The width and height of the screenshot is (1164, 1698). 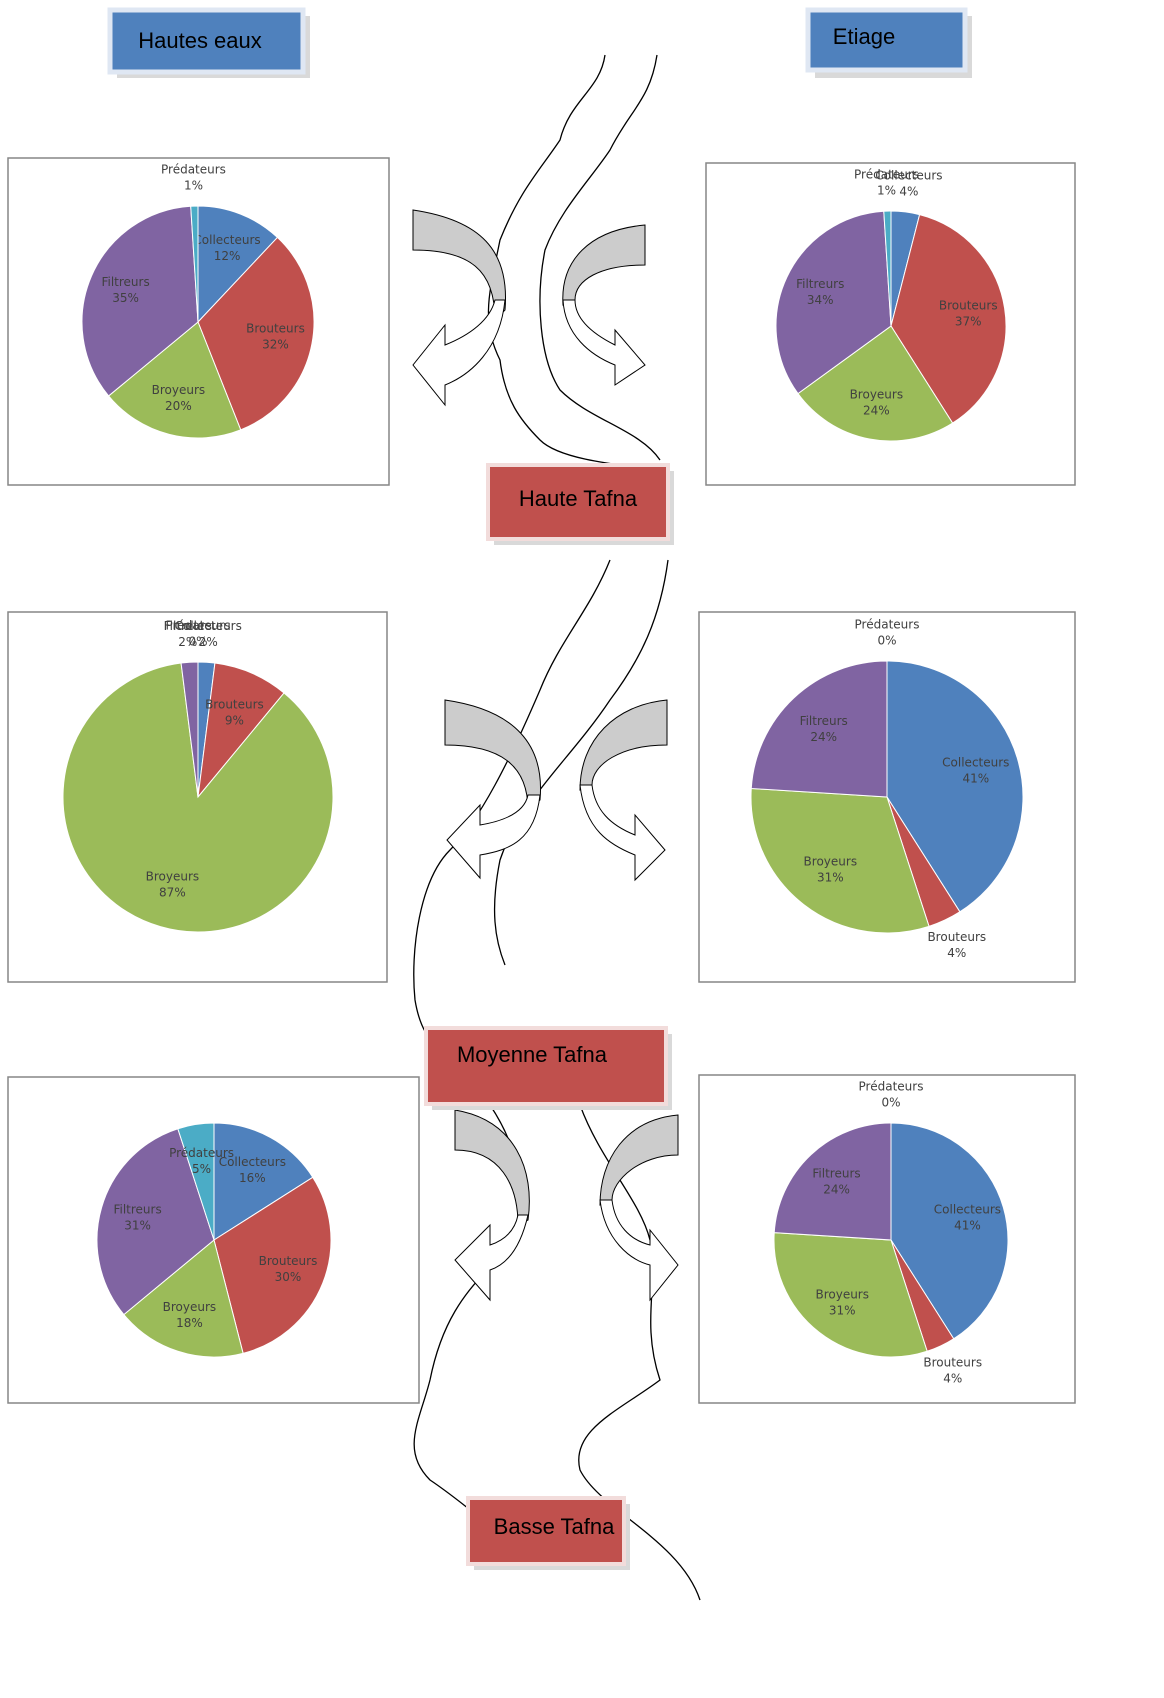 I want to click on slice-value: 9%, so click(x=234, y=720).